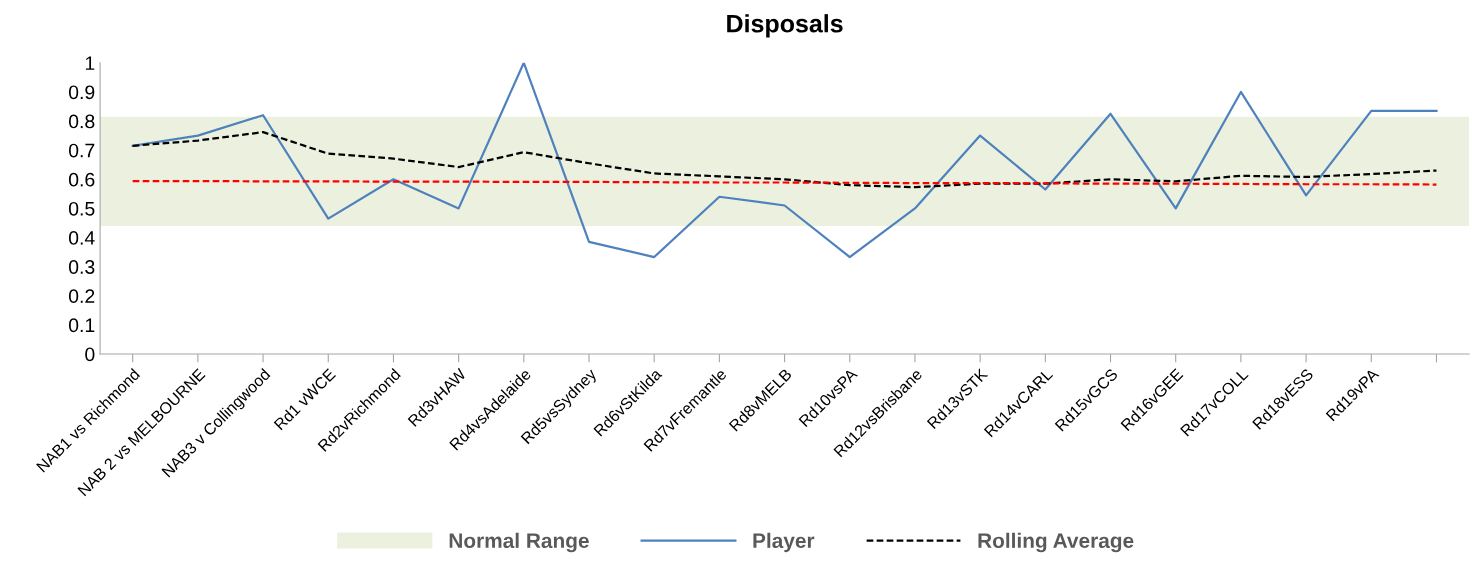  Describe the element at coordinates (81, 296) in the screenshot. I see `y-tick-label: 0.2` at that location.